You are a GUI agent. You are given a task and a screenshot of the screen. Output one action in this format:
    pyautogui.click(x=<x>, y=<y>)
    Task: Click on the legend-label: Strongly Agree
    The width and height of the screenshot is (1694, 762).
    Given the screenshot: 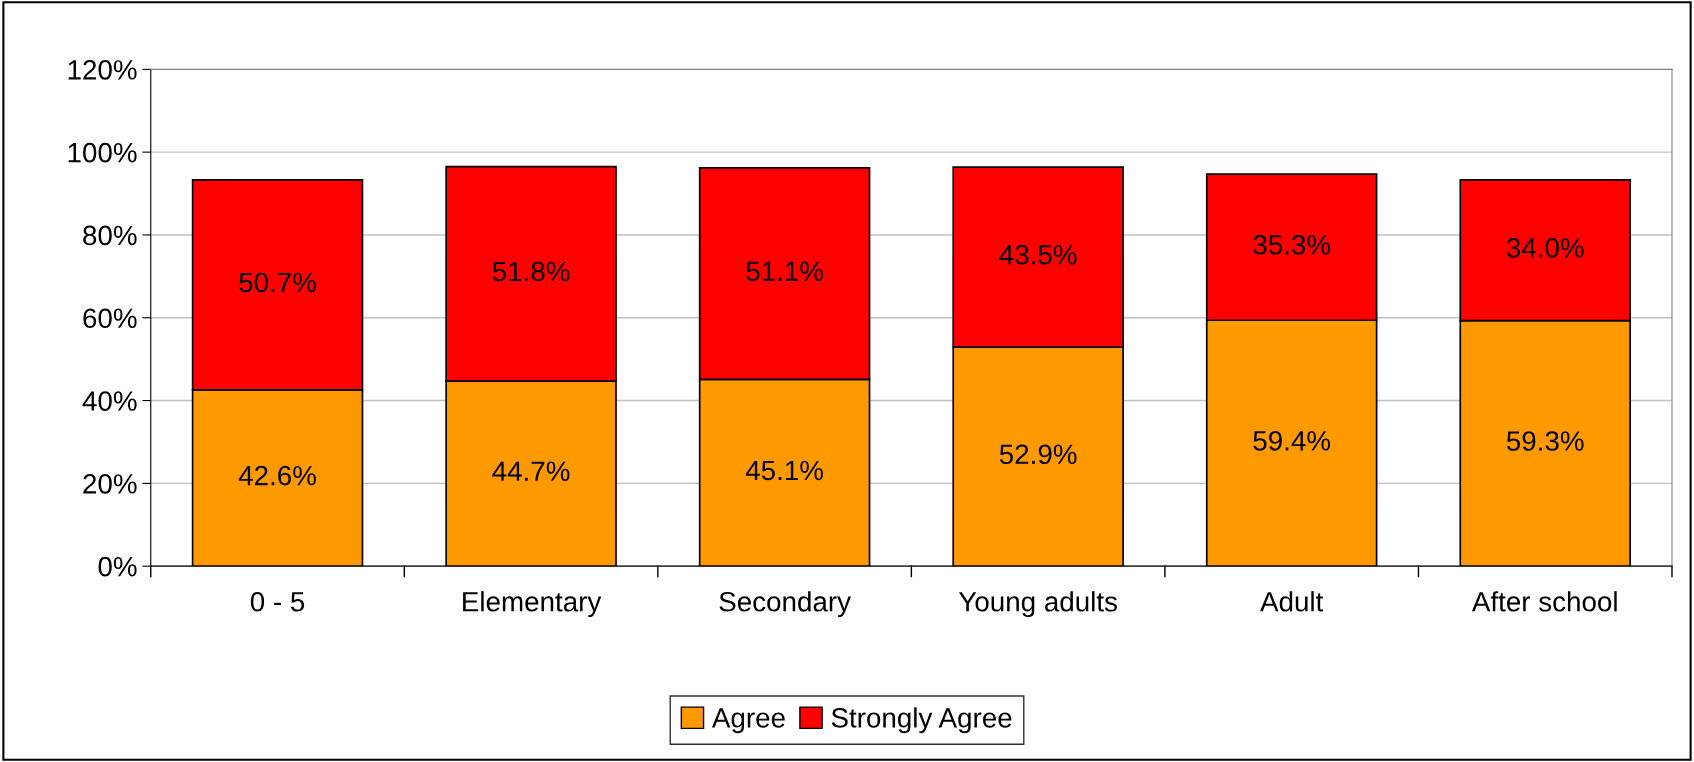 What is the action you would take?
    pyautogui.click(x=921, y=720)
    